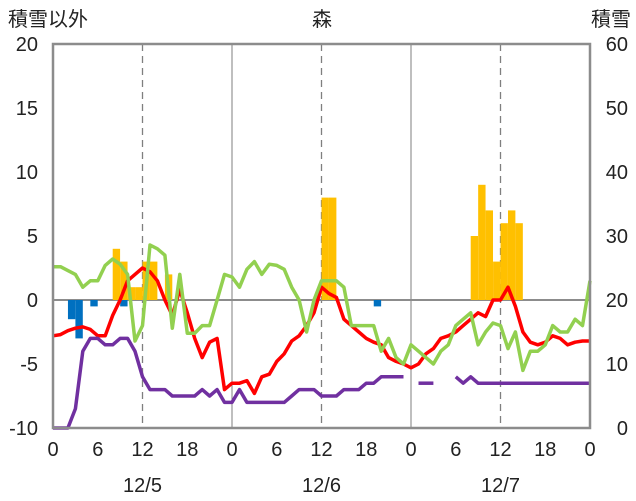  What do you see at coordinates (29, 365) in the screenshot?
I see `left-y-tick-label: -5` at bounding box center [29, 365].